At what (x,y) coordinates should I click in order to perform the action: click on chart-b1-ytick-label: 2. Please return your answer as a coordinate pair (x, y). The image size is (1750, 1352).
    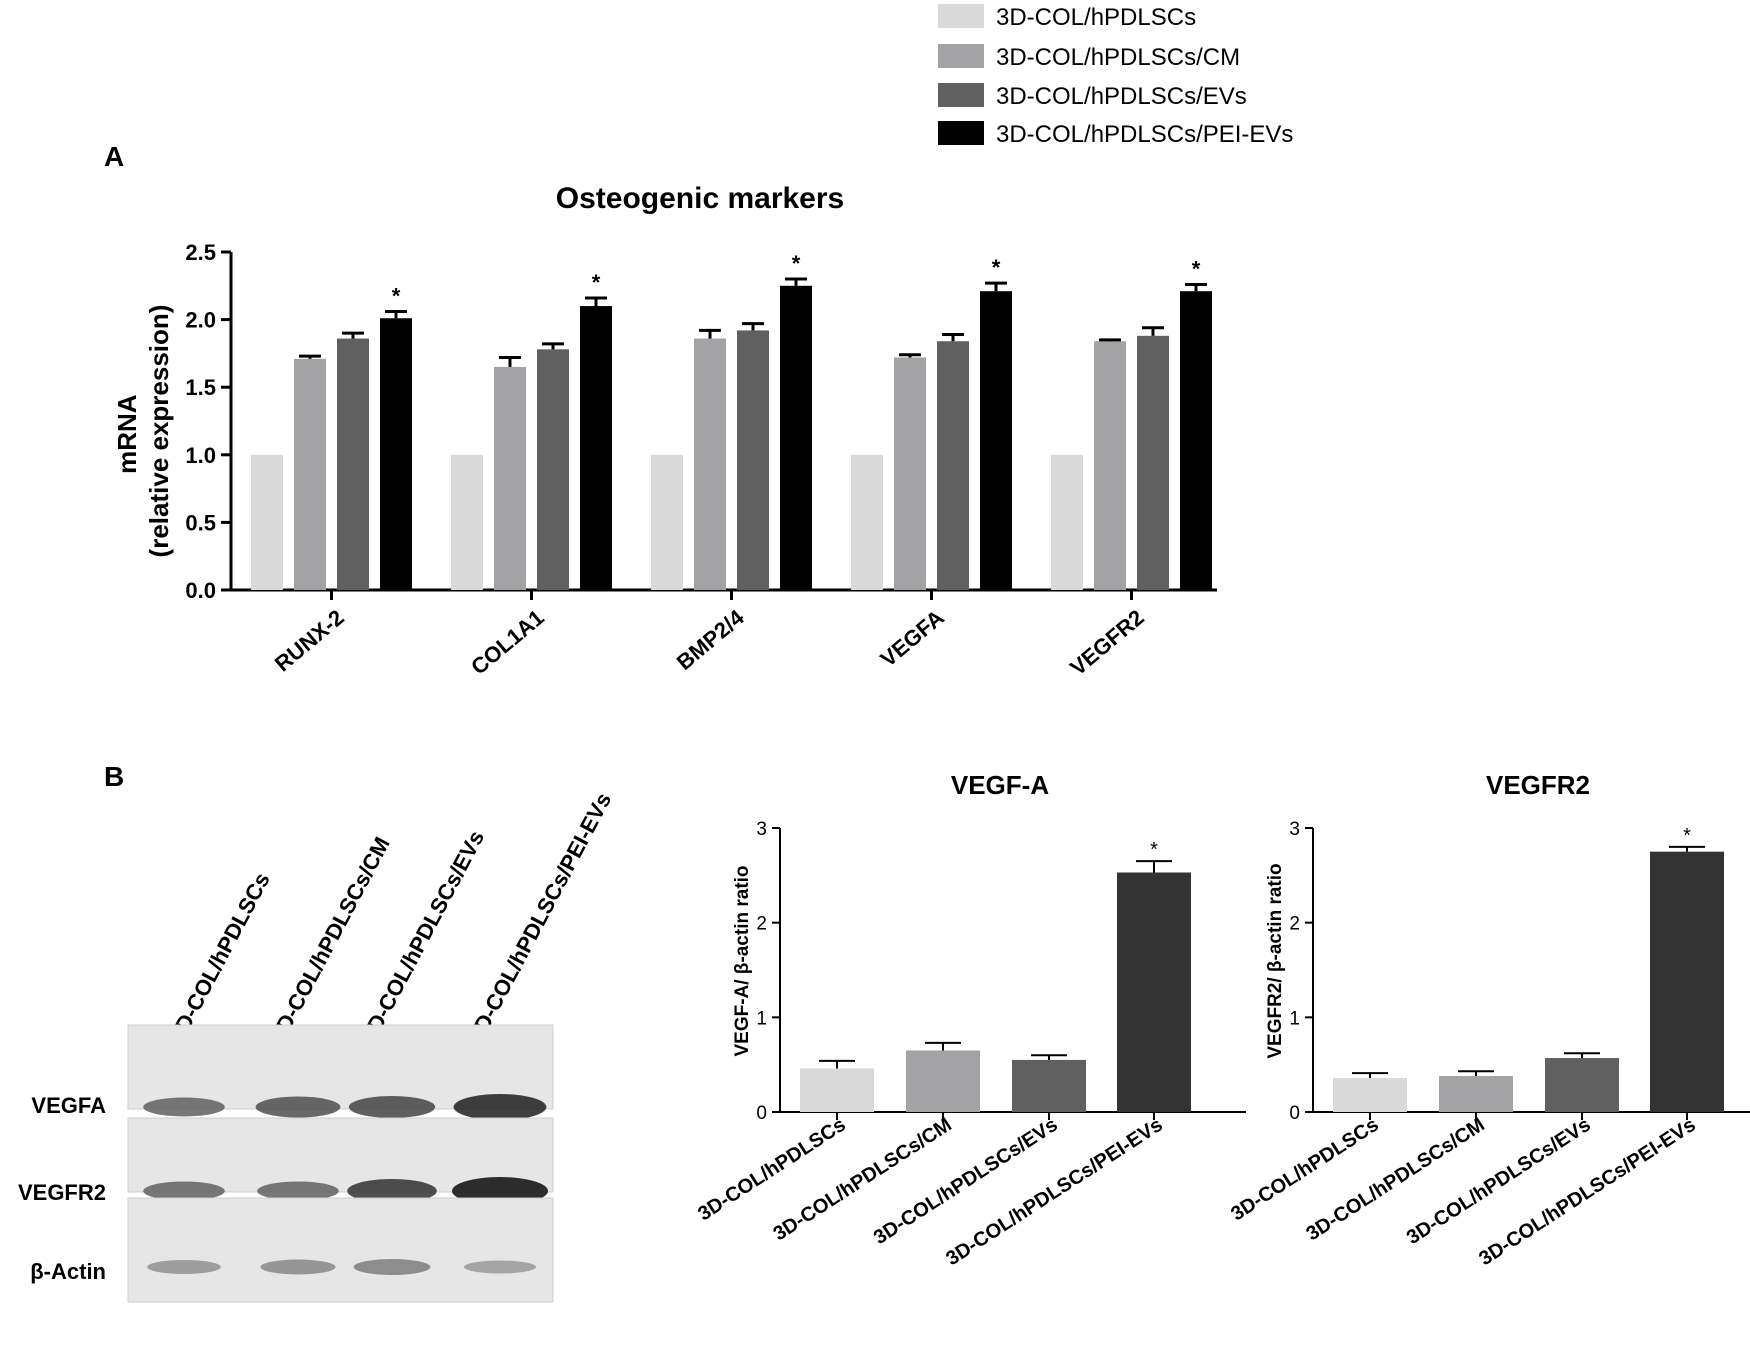
    Looking at the image, I should click on (761, 924).